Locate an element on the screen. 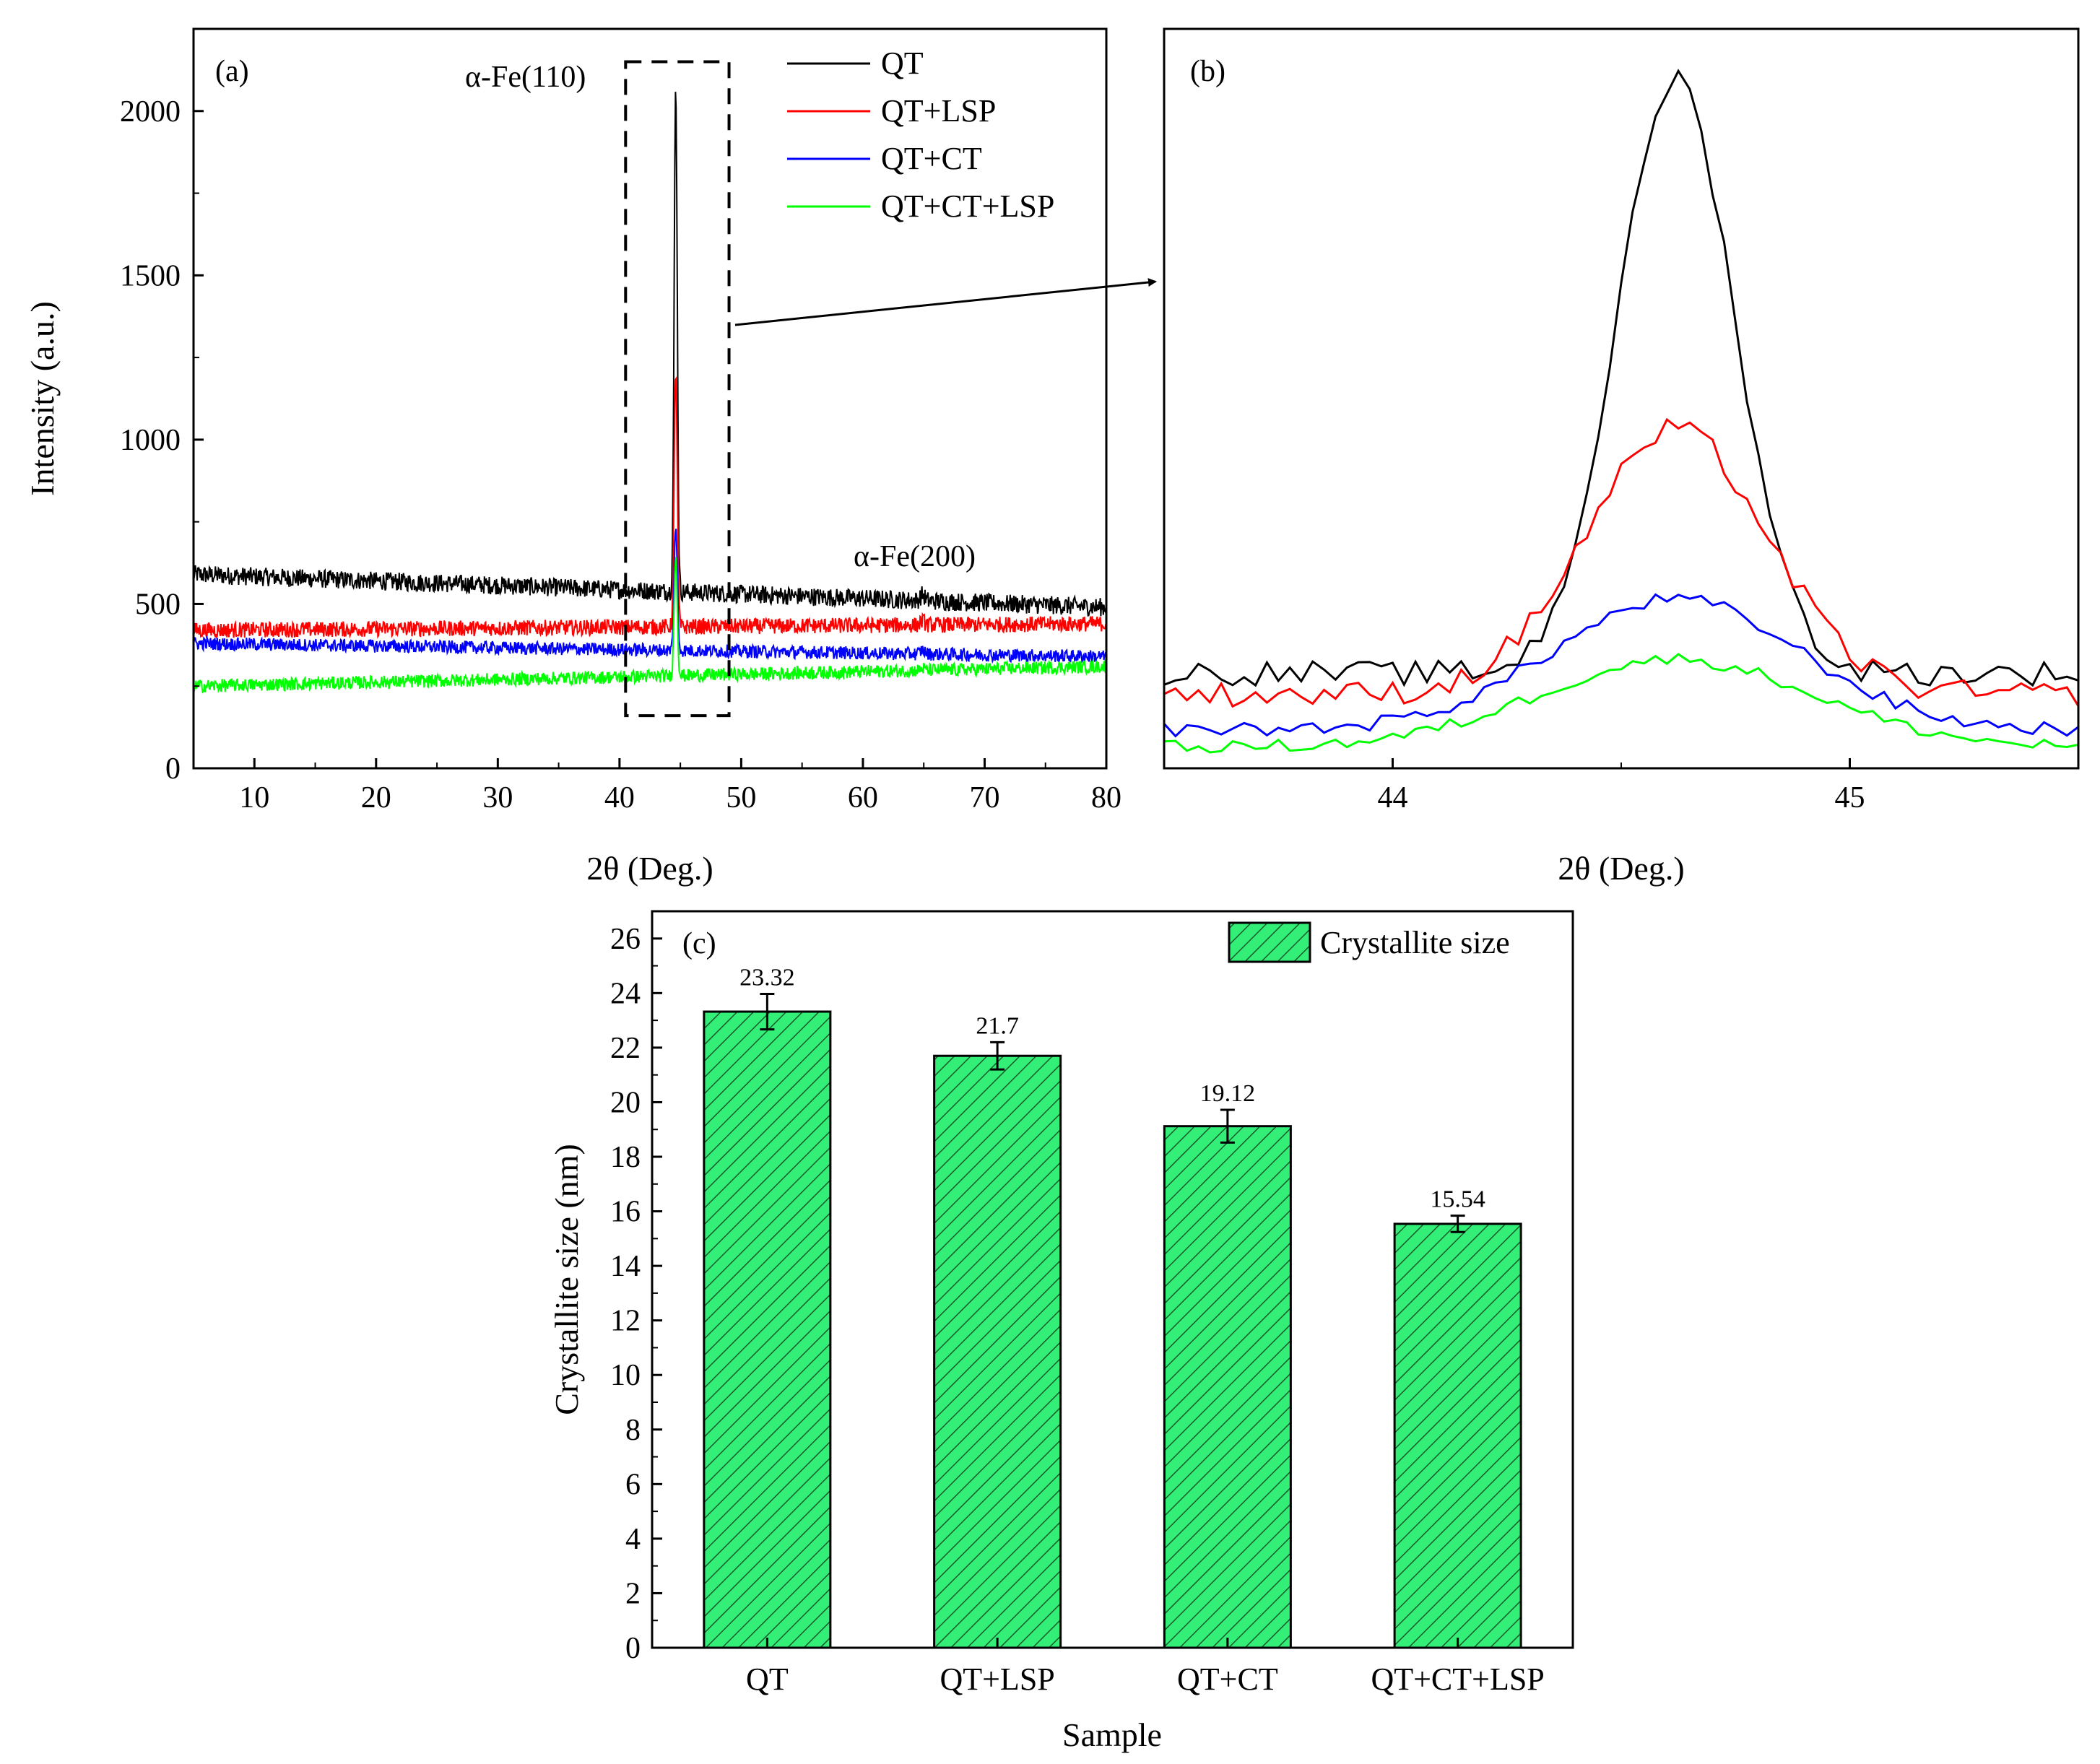  bar-qt-lsp is located at coordinates (998, 1351).